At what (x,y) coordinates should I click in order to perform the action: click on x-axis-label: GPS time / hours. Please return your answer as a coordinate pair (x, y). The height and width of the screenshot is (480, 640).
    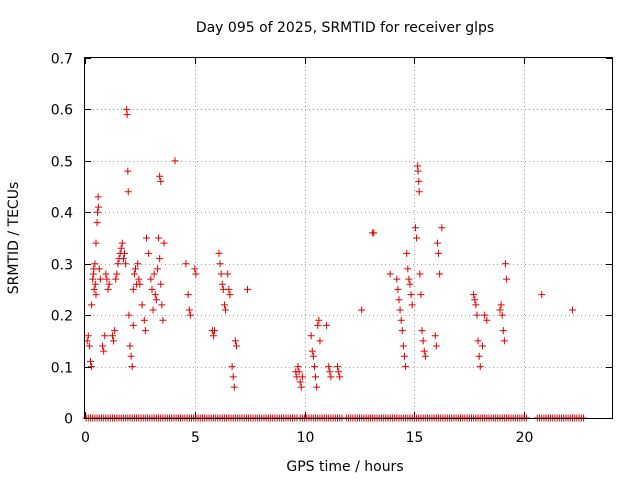
    Looking at the image, I should click on (344, 467).